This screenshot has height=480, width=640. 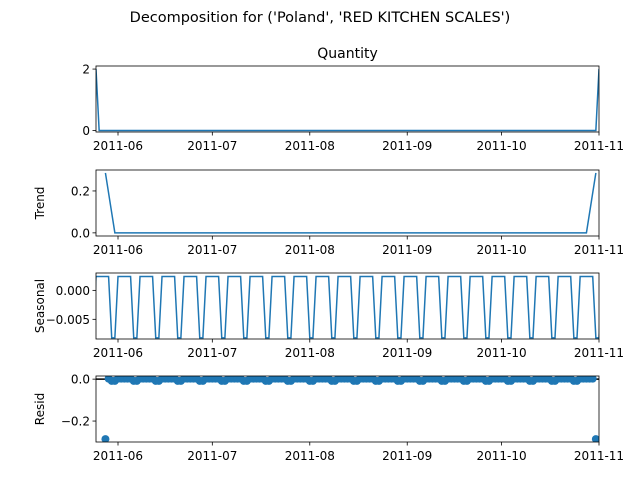 What do you see at coordinates (40, 409) in the screenshot?
I see `y-axis-label: Resid` at bounding box center [40, 409].